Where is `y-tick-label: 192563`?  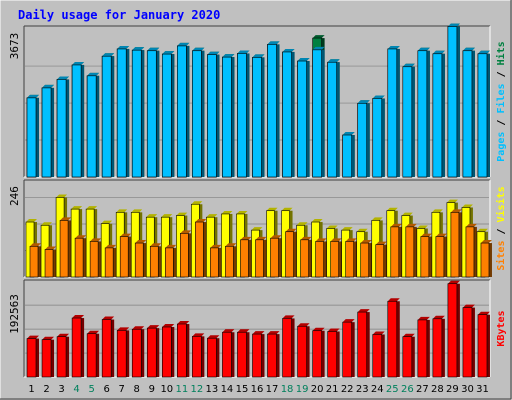
y-tick-label: 192563 is located at coordinates (14, 314).